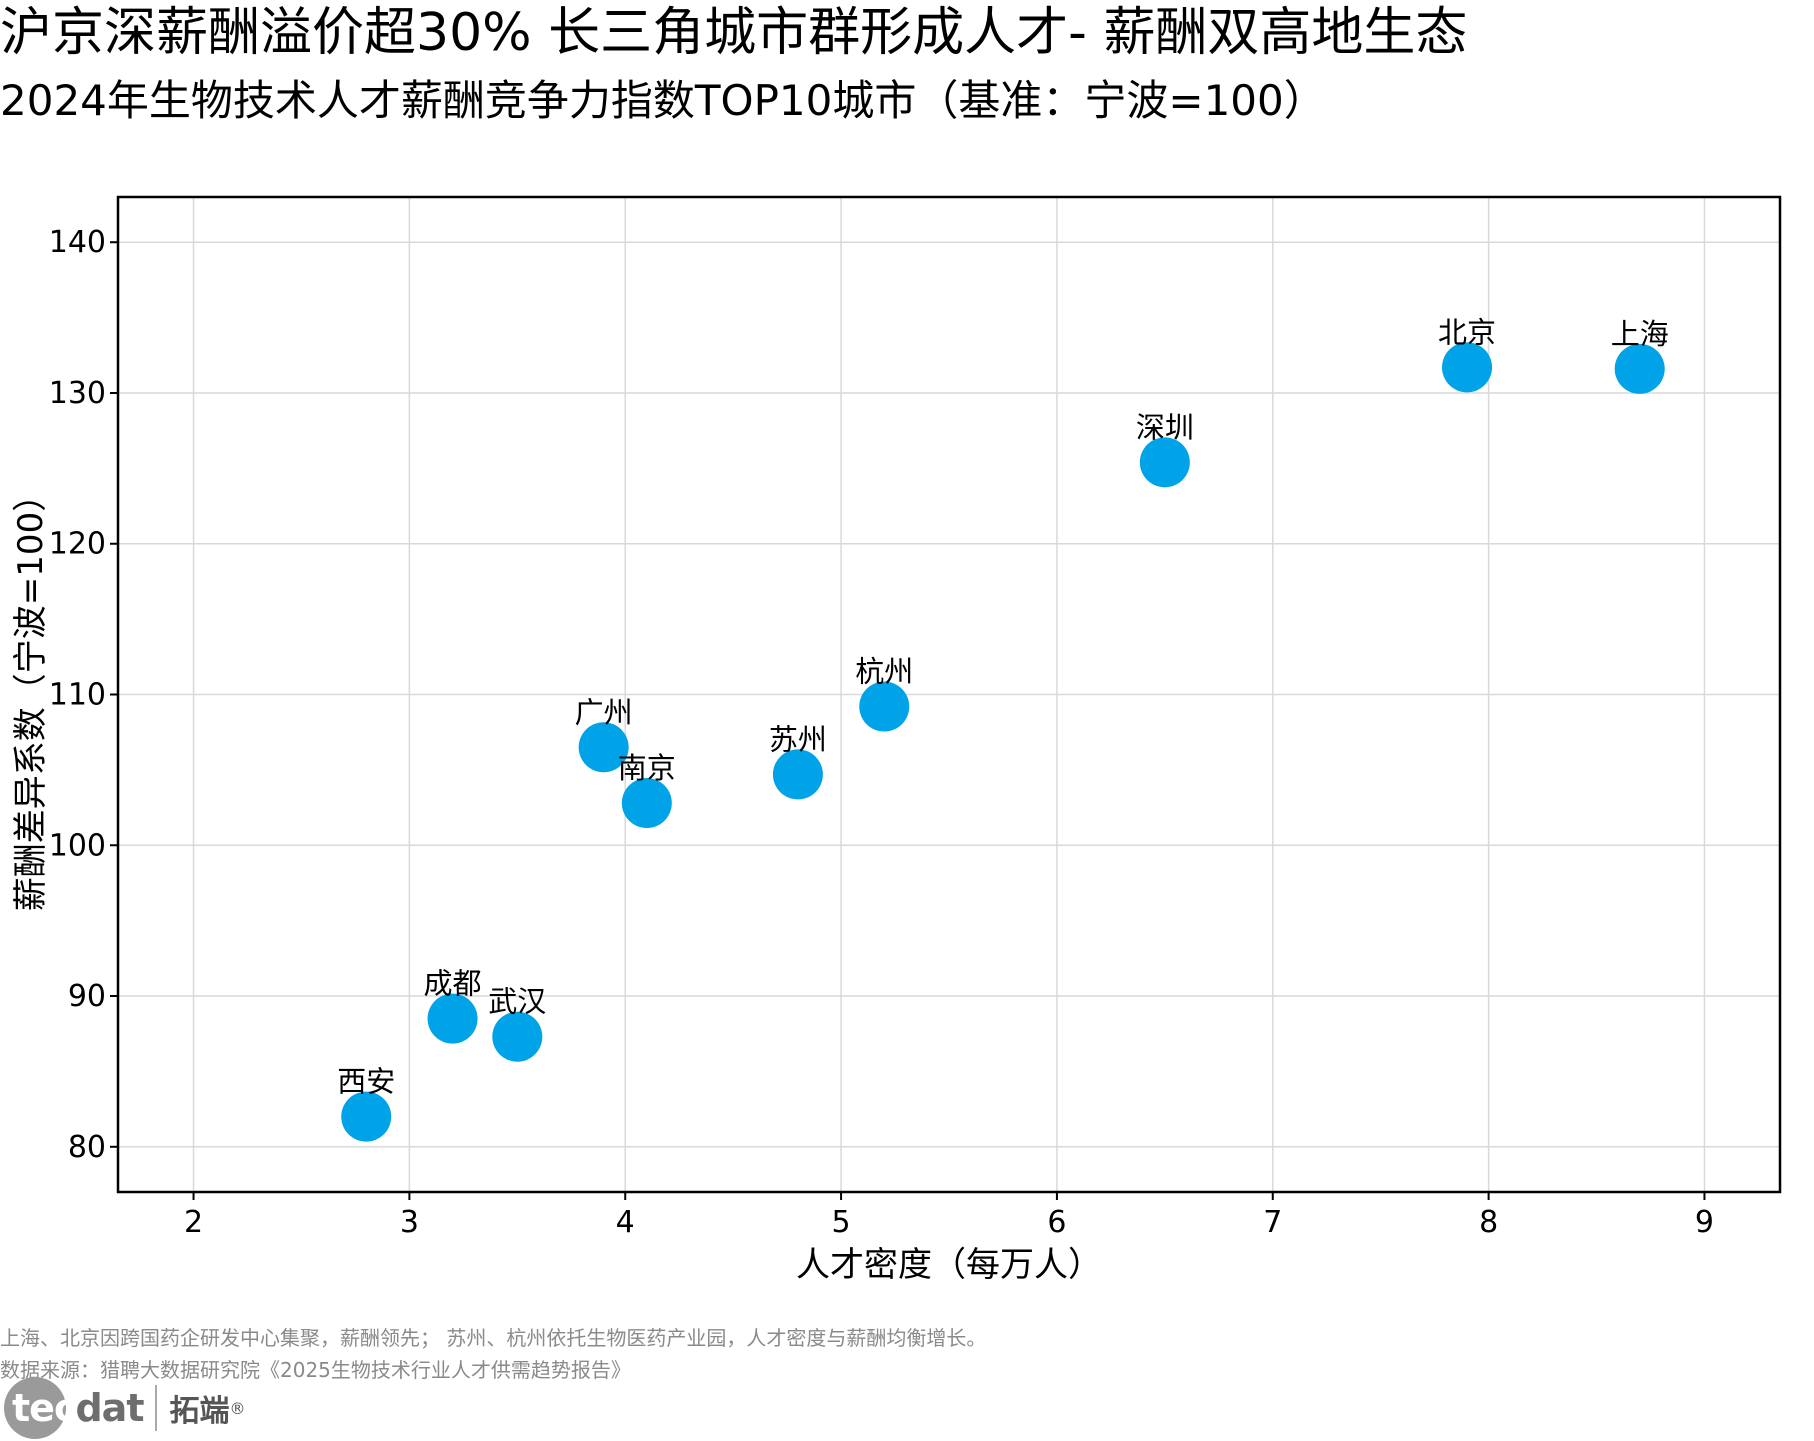  I want to click on point-label: 成都, so click(453, 984).